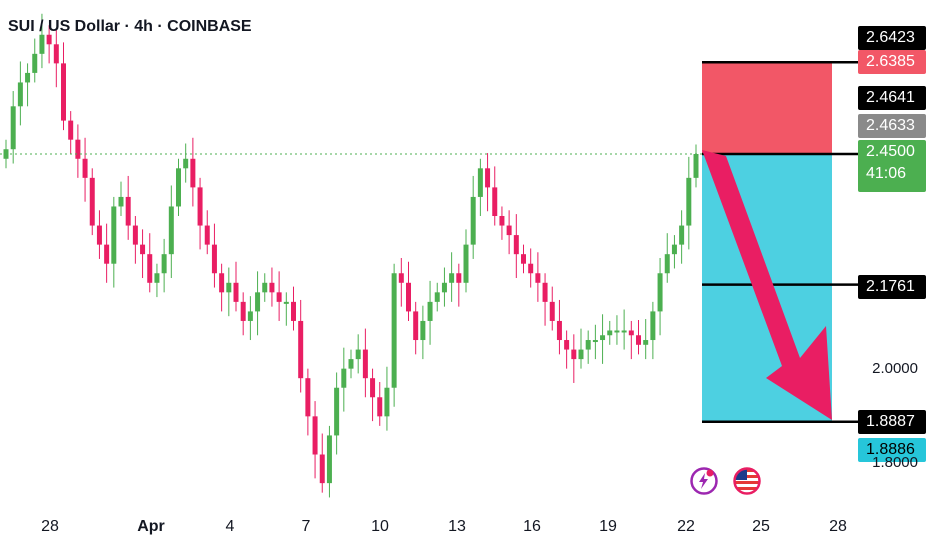 The image size is (932, 550). I want to click on price-tick: 2.0000, so click(895, 368).